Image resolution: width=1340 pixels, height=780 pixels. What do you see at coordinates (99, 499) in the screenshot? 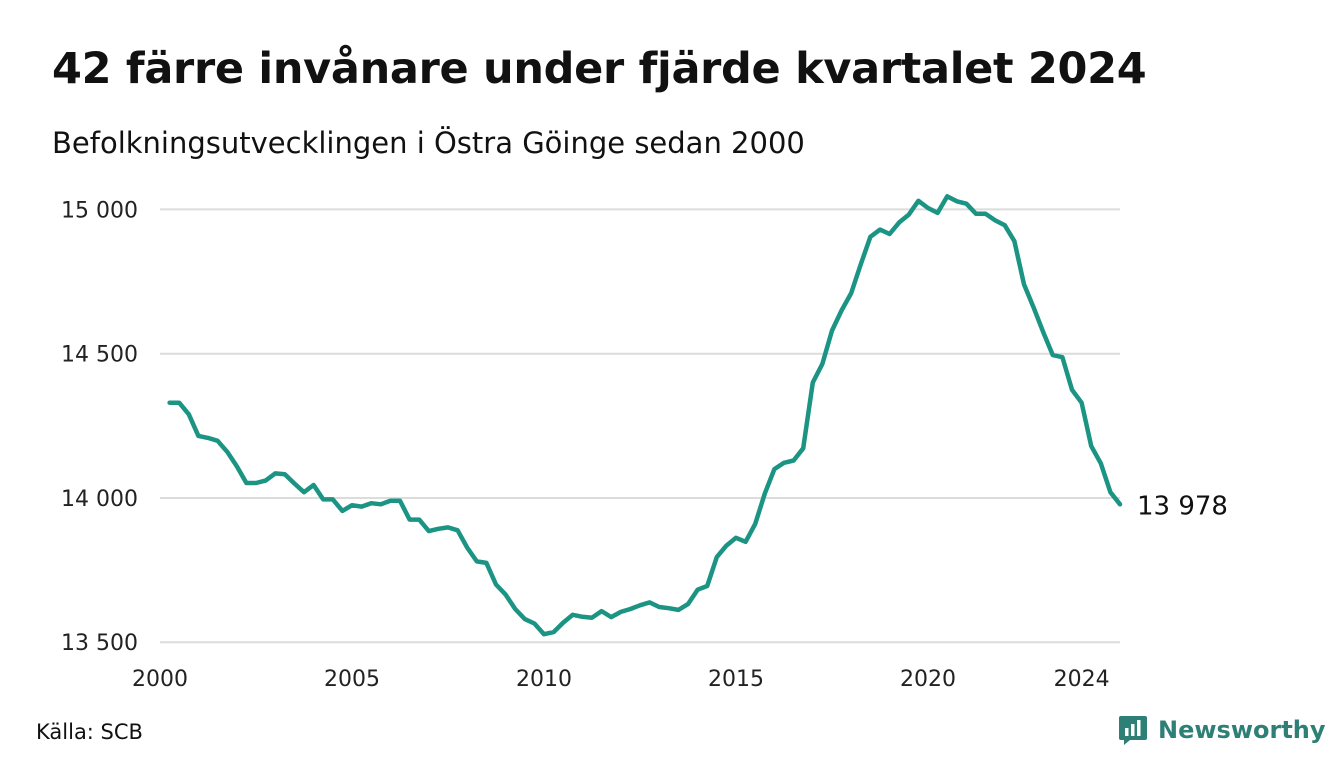
I see `y-tick-label: 14 000` at bounding box center [99, 499].